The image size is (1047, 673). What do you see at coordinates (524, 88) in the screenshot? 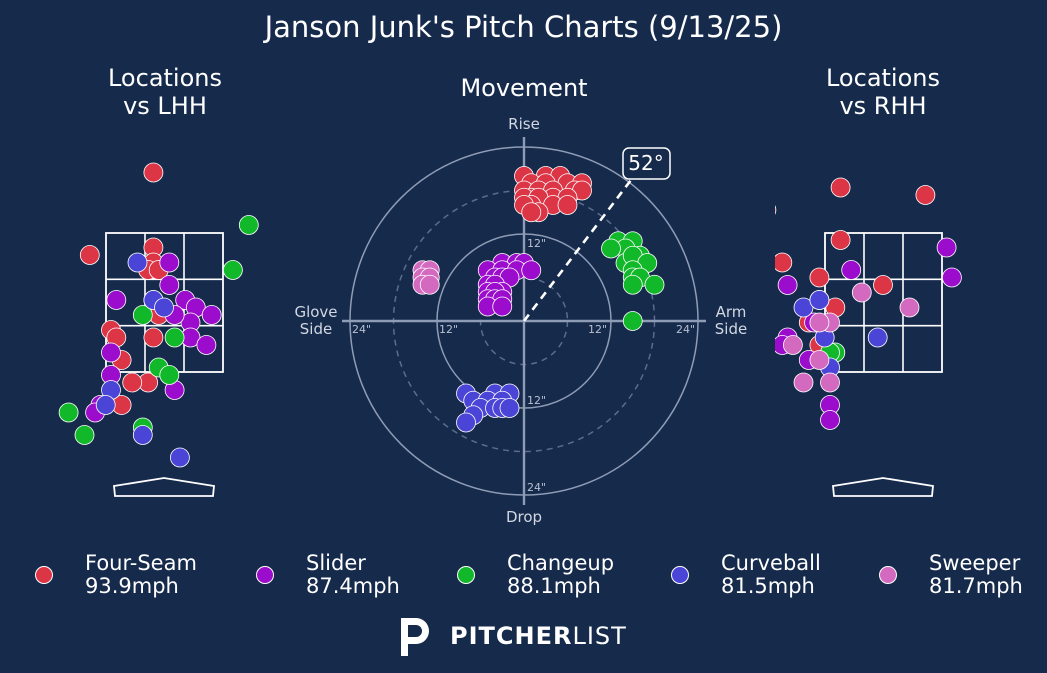
I see `movement-panel-title: Movement` at bounding box center [524, 88].